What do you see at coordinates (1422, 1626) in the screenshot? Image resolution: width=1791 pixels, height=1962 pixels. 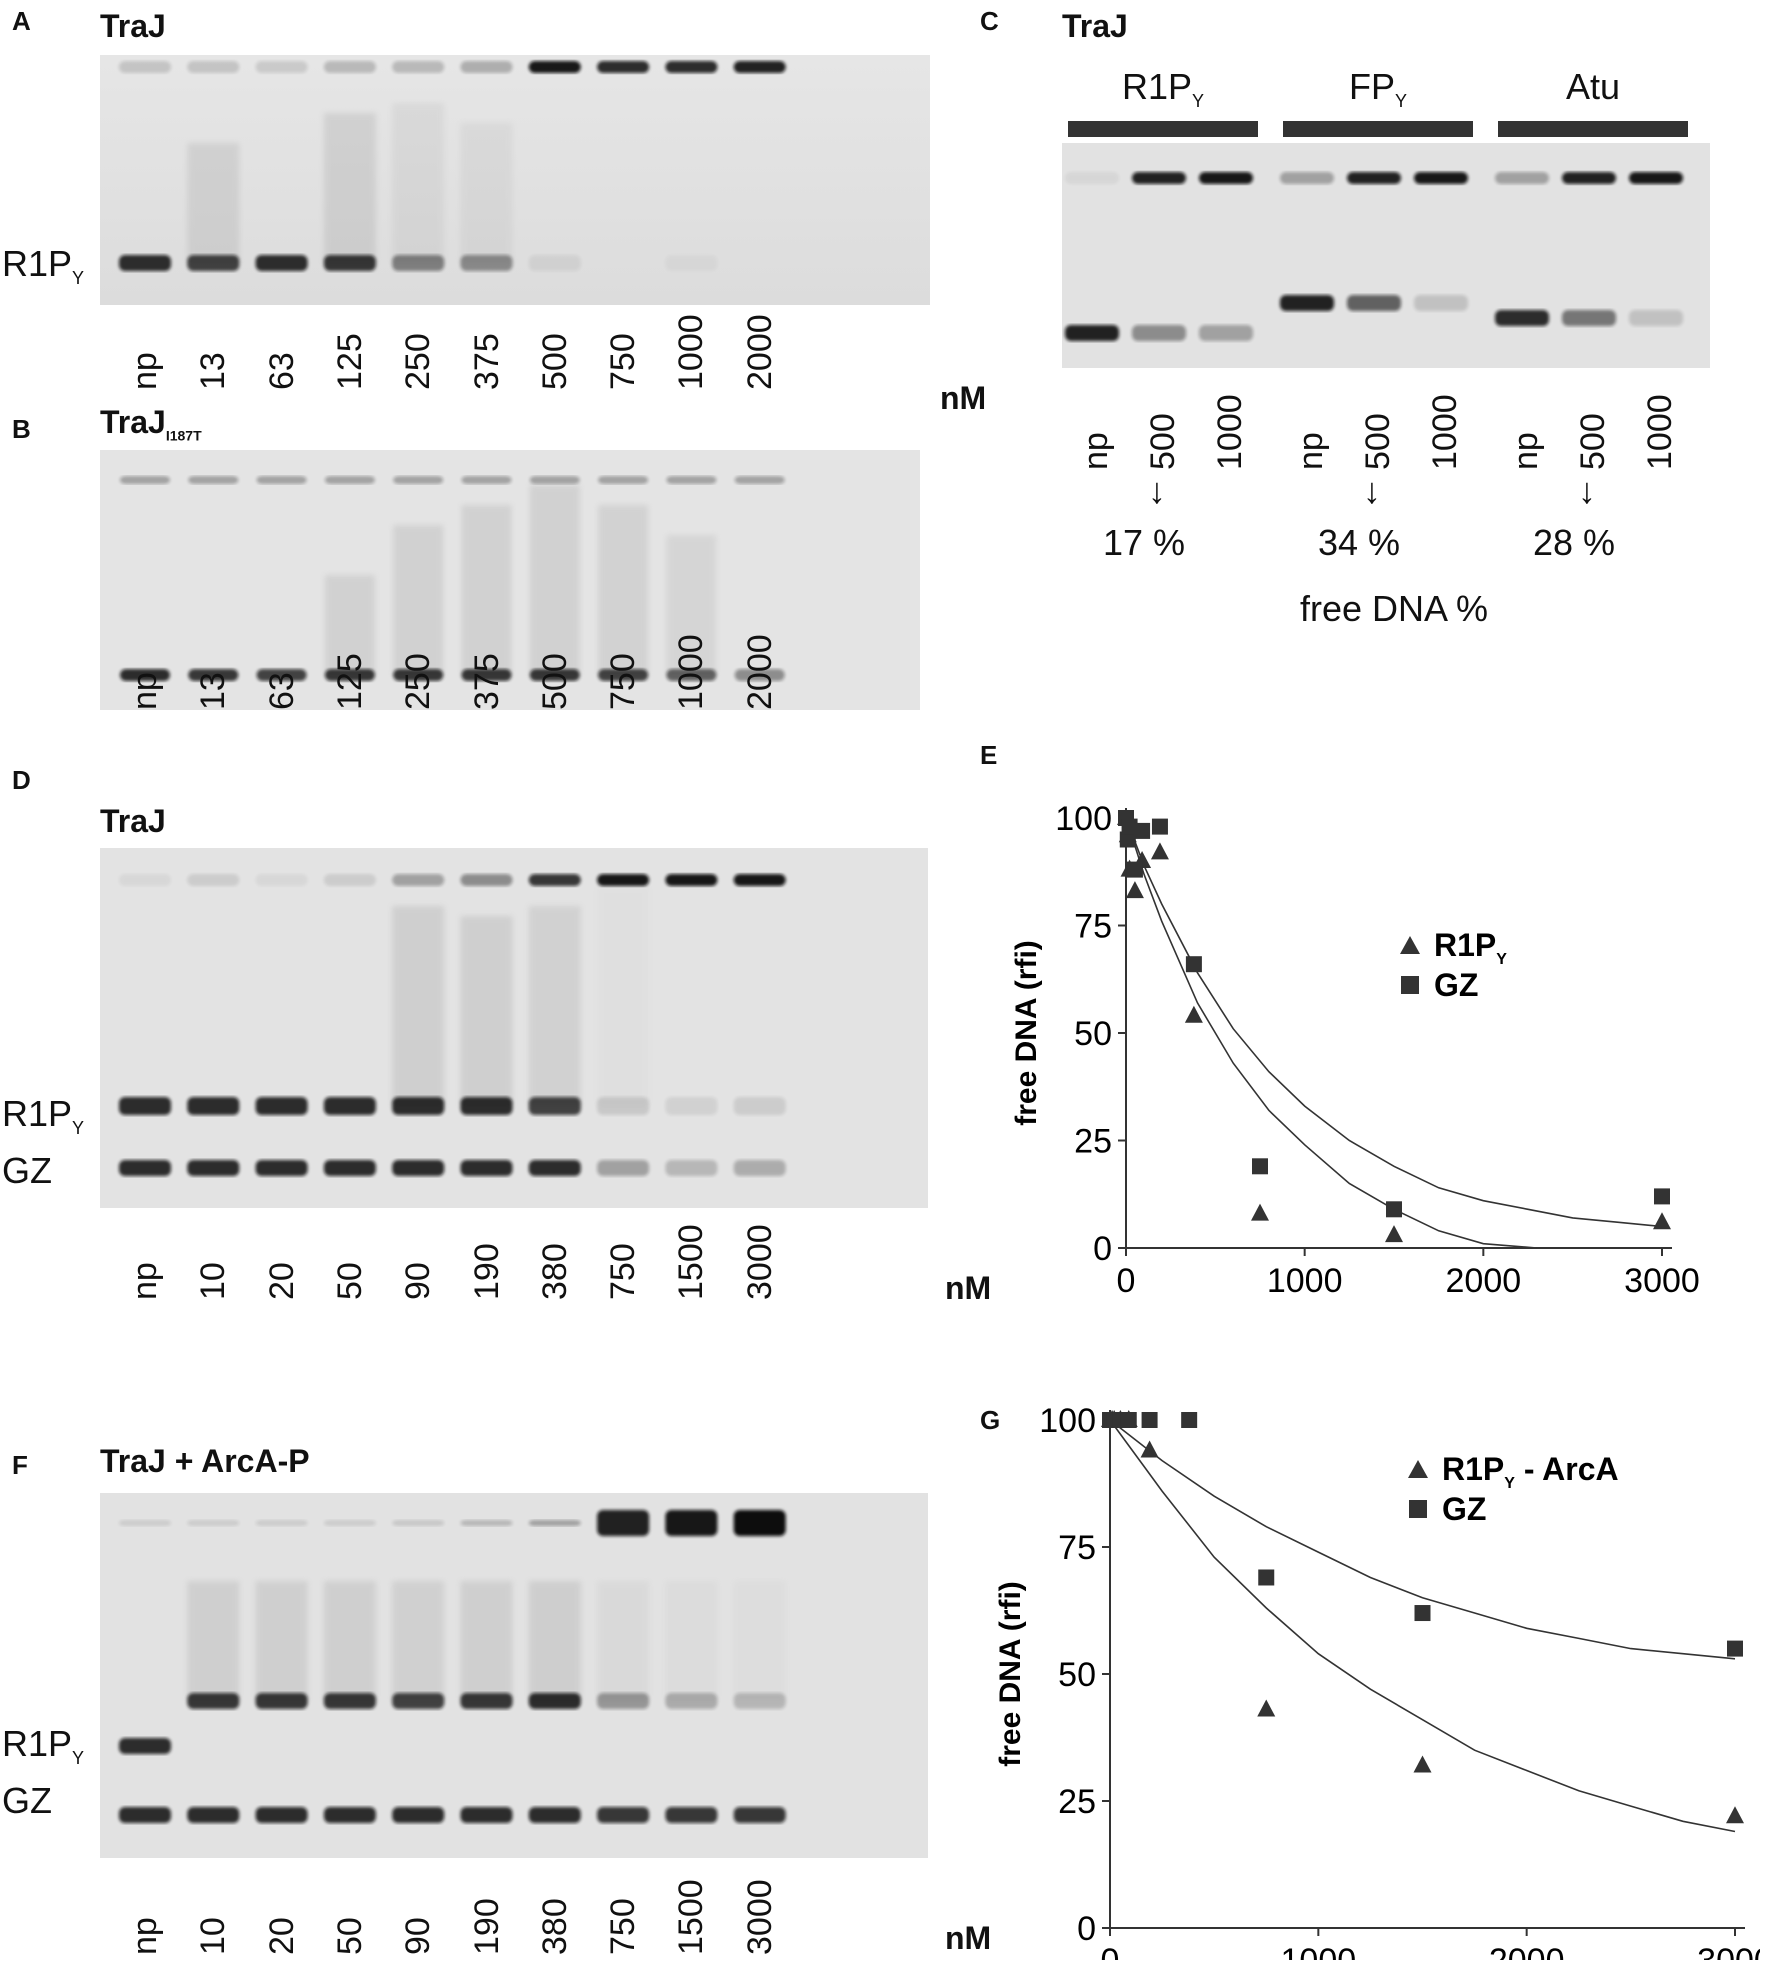 I see `fit-curve-triangle` at bounding box center [1422, 1626].